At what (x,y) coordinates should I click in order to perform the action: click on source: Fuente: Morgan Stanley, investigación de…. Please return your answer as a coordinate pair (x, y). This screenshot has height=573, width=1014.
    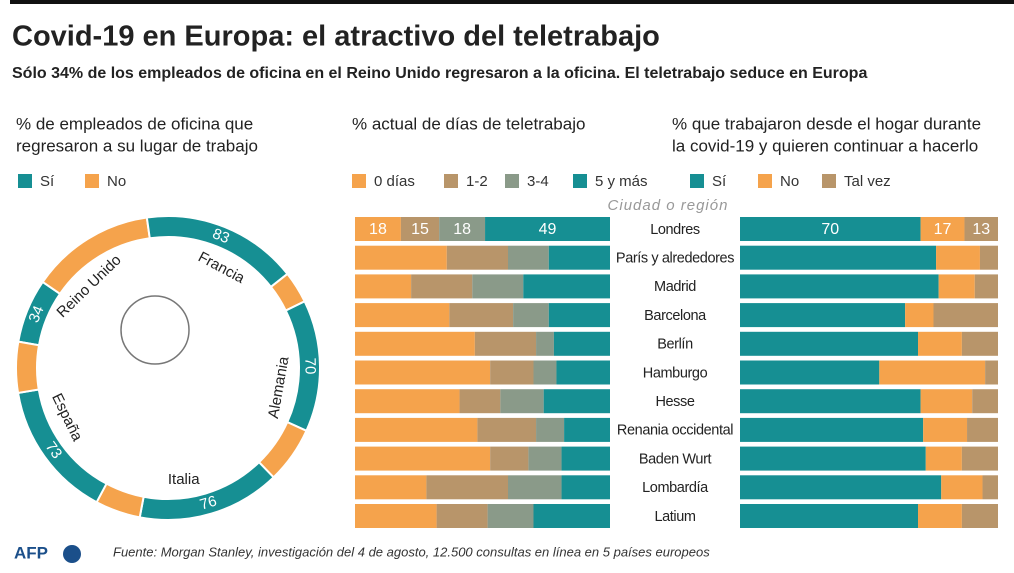
    Looking at the image, I should click on (411, 551).